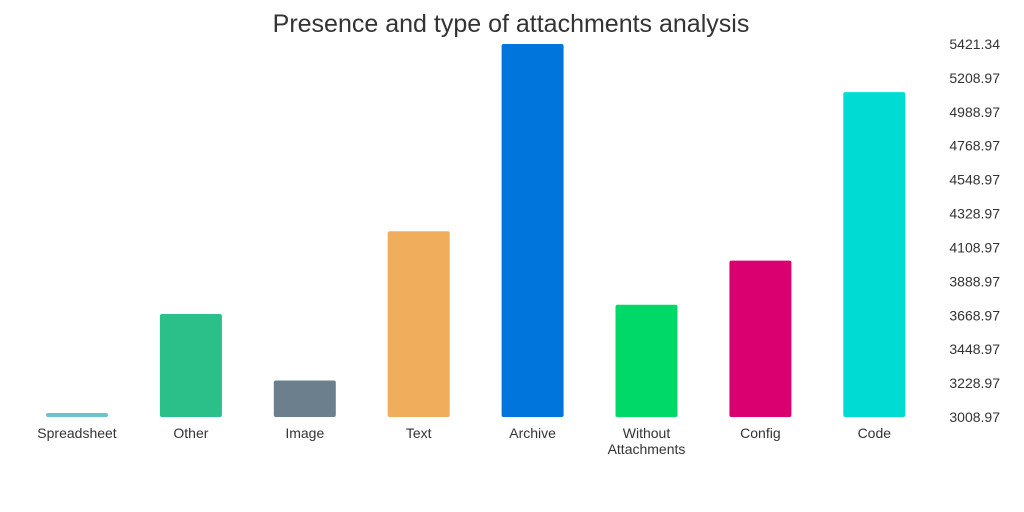 This screenshot has height=512, width=1024. Describe the element at coordinates (190, 365) in the screenshot. I see `bar-other` at that location.